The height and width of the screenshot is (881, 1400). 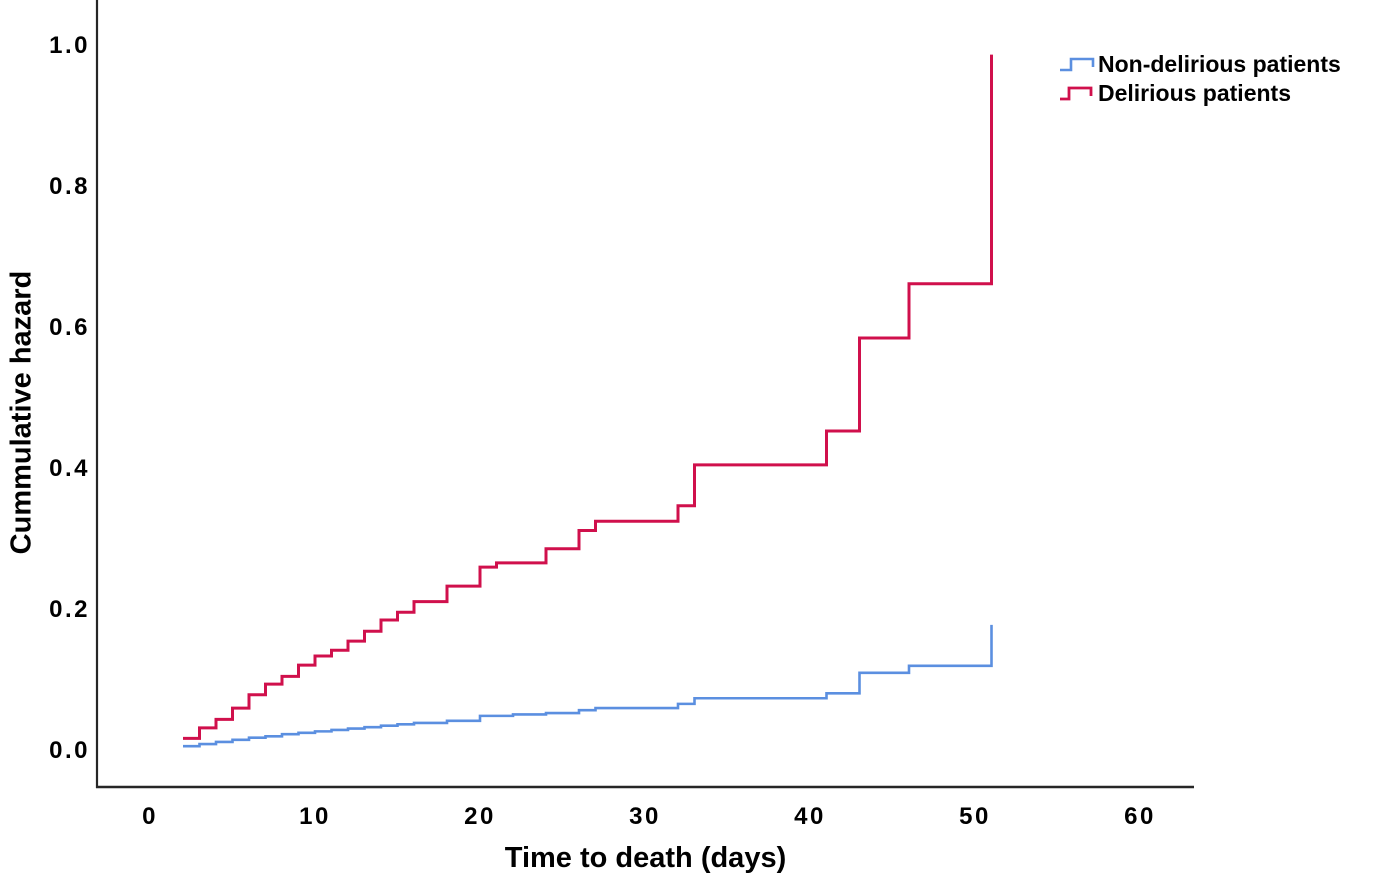 I want to click on step-line-red-icon, so click(x=1076, y=93).